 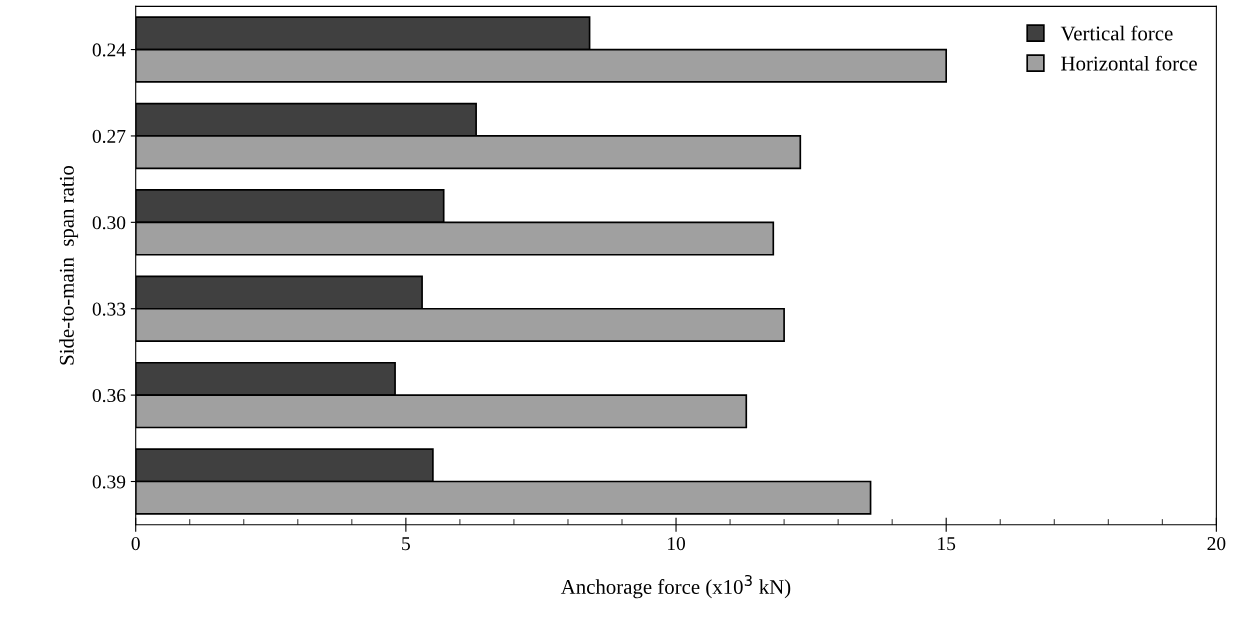 I want to click on x-axis-title: Anchorage force (x10$^{3}$ kN), so click(x=675, y=586).